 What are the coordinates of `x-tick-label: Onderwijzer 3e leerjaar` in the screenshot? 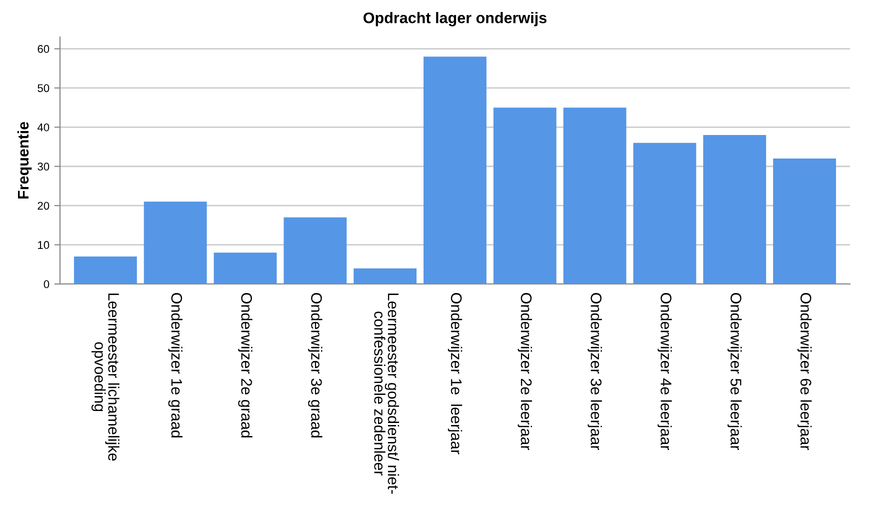 It's located at (595, 371).